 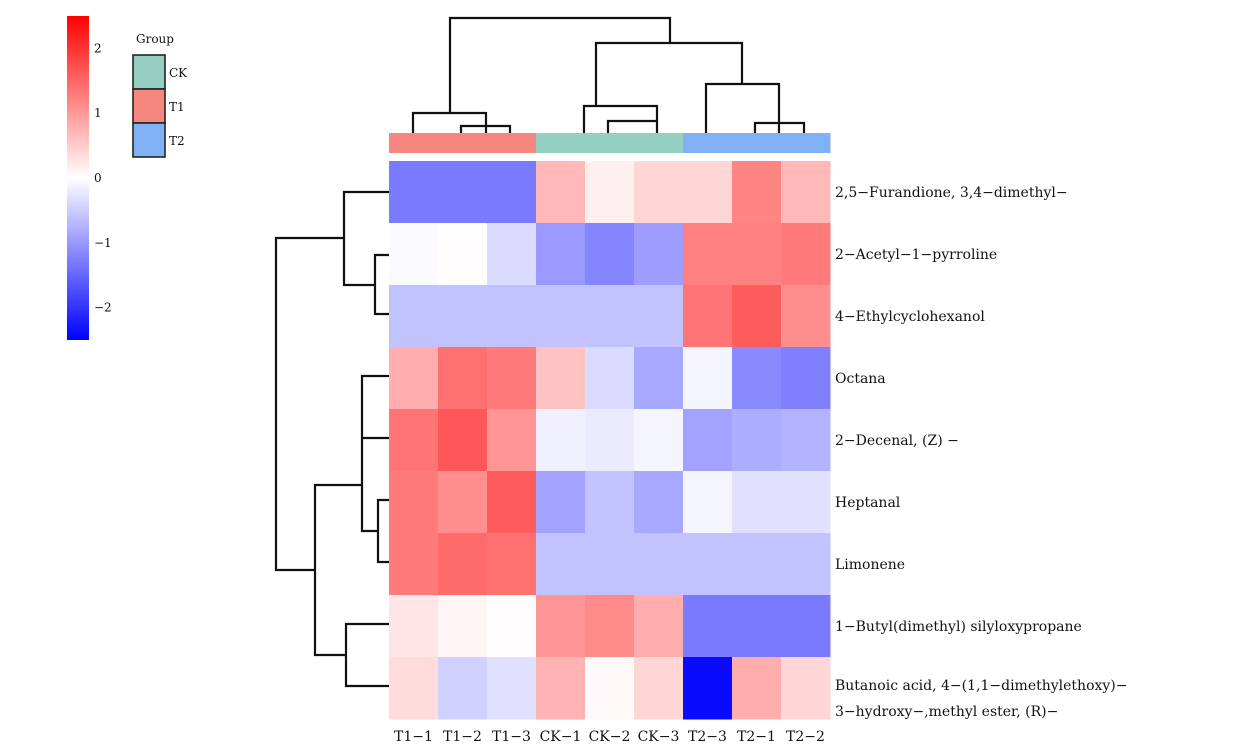 What do you see at coordinates (946, 712) in the screenshot?
I see `row-label-line2: 3−hydroxy−,methyl ester, (R)−` at bounding box center [946, 712].